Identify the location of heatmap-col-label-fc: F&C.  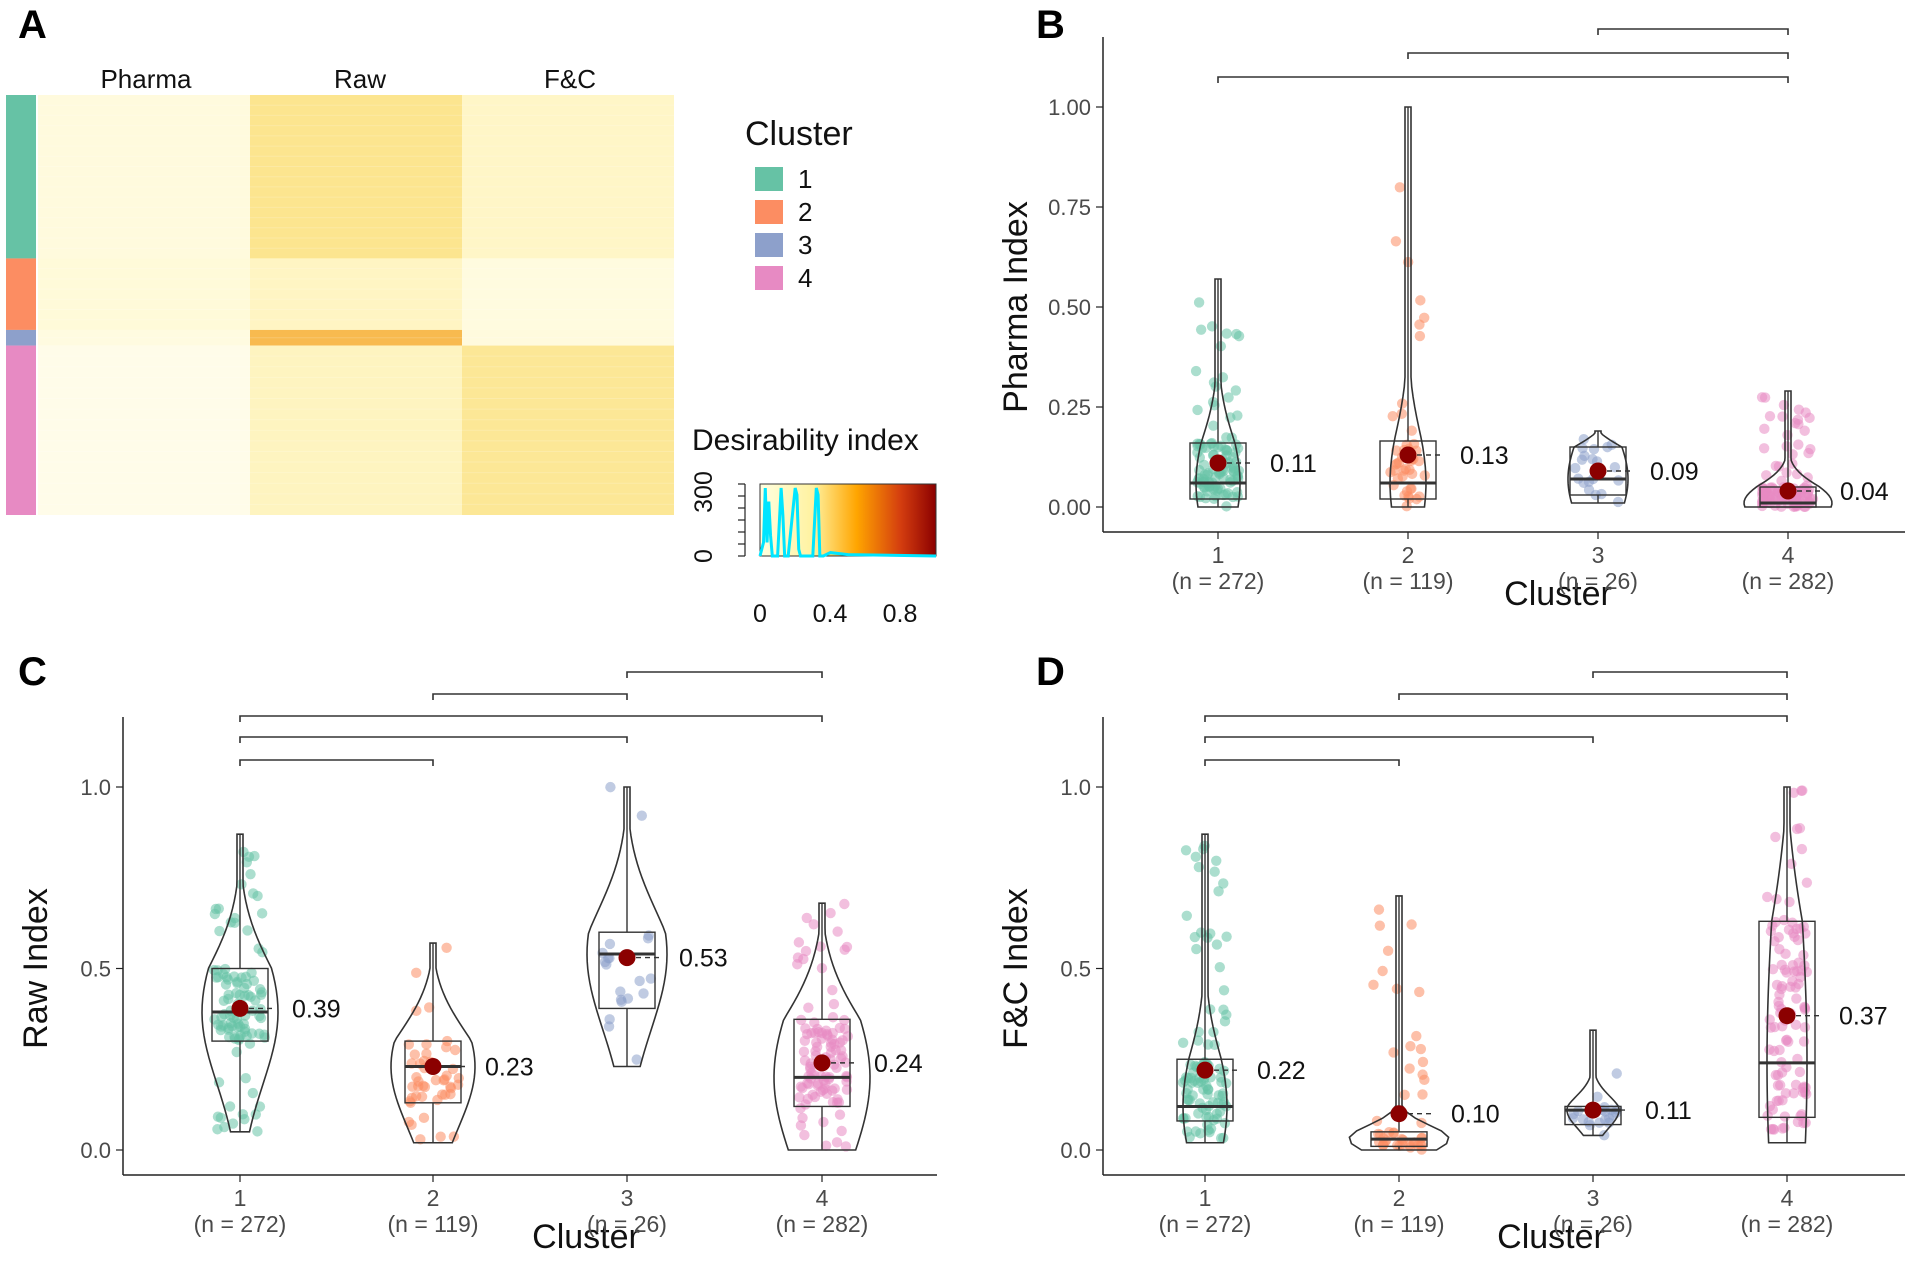
(570, 79).